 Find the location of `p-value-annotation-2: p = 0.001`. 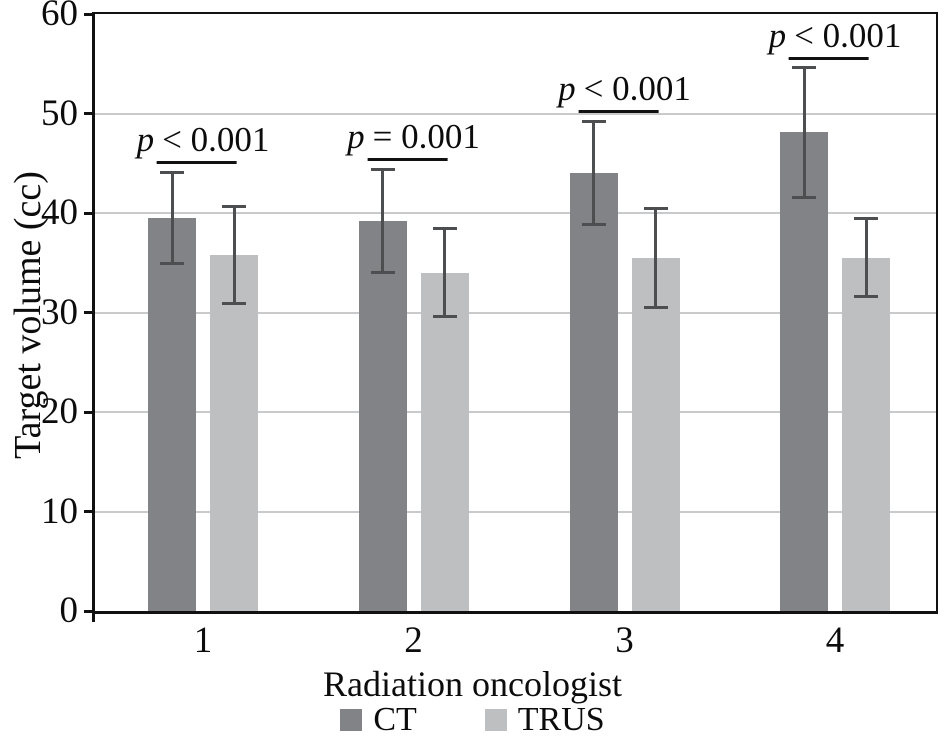

p-value-annotation-2: p = 0.001 is located at coordinates (413, 139).